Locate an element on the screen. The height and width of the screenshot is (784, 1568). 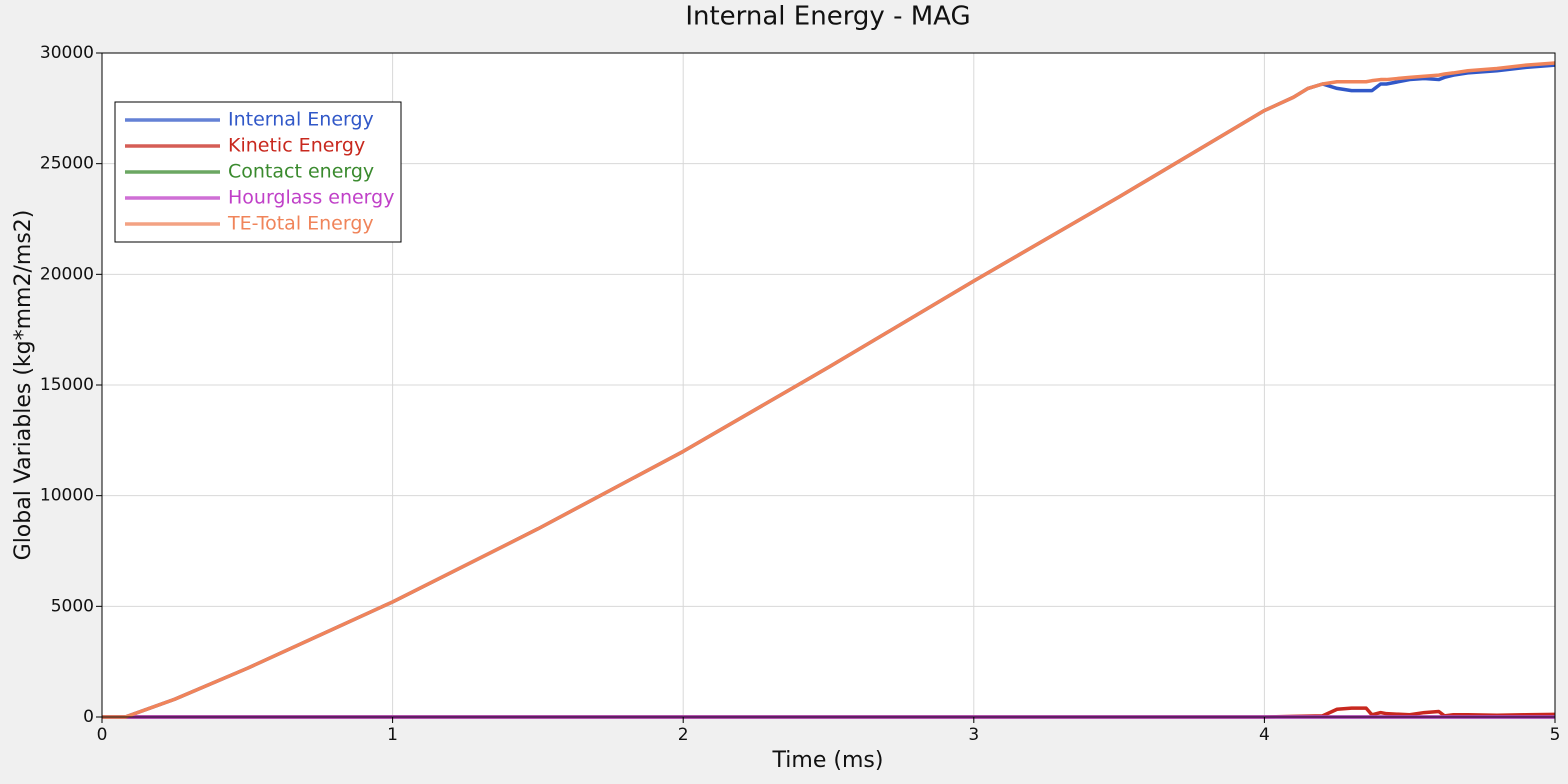
y-tick-label: 30000 is located at coordinates (67, 53).